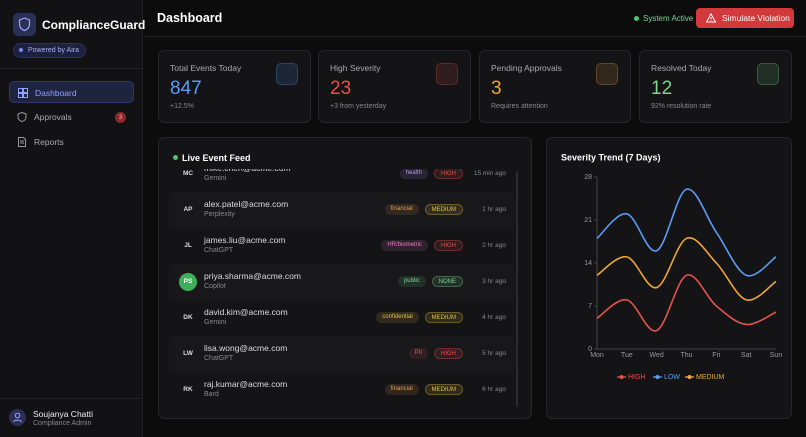 Image resolution: width=806 pixels, height=437 pixels. What do you see at coordinates (71, 117) in the screenshot?
I see `nav-approvals: Approvals 3` at bounding box center [71, 117].